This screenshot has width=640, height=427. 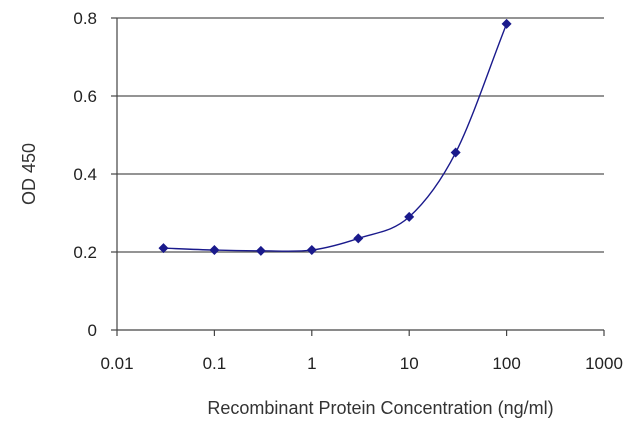 What do you see at coordinates (85, 96) in the screenshot?
I see `y-tick-label-3: 0.6` at bounding box center [85, 96].